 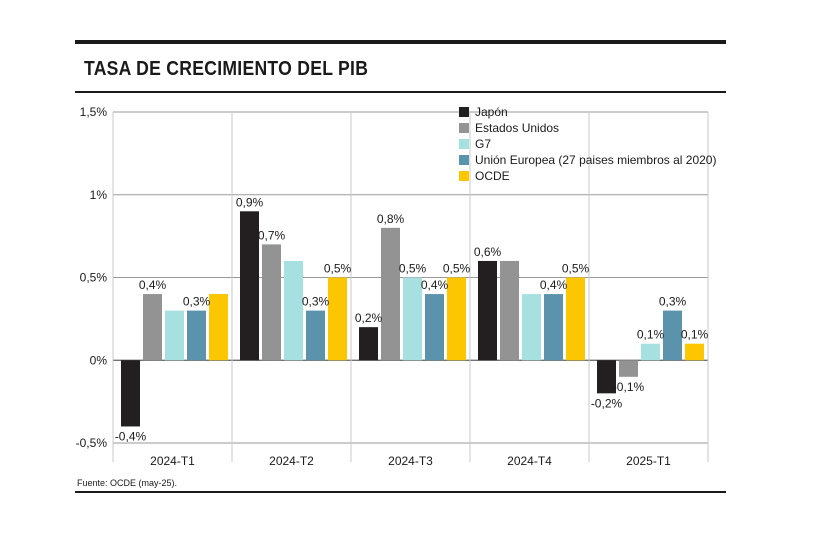 I want to click on x-tick-label: 2024-T3, so click(x=410, y=461).